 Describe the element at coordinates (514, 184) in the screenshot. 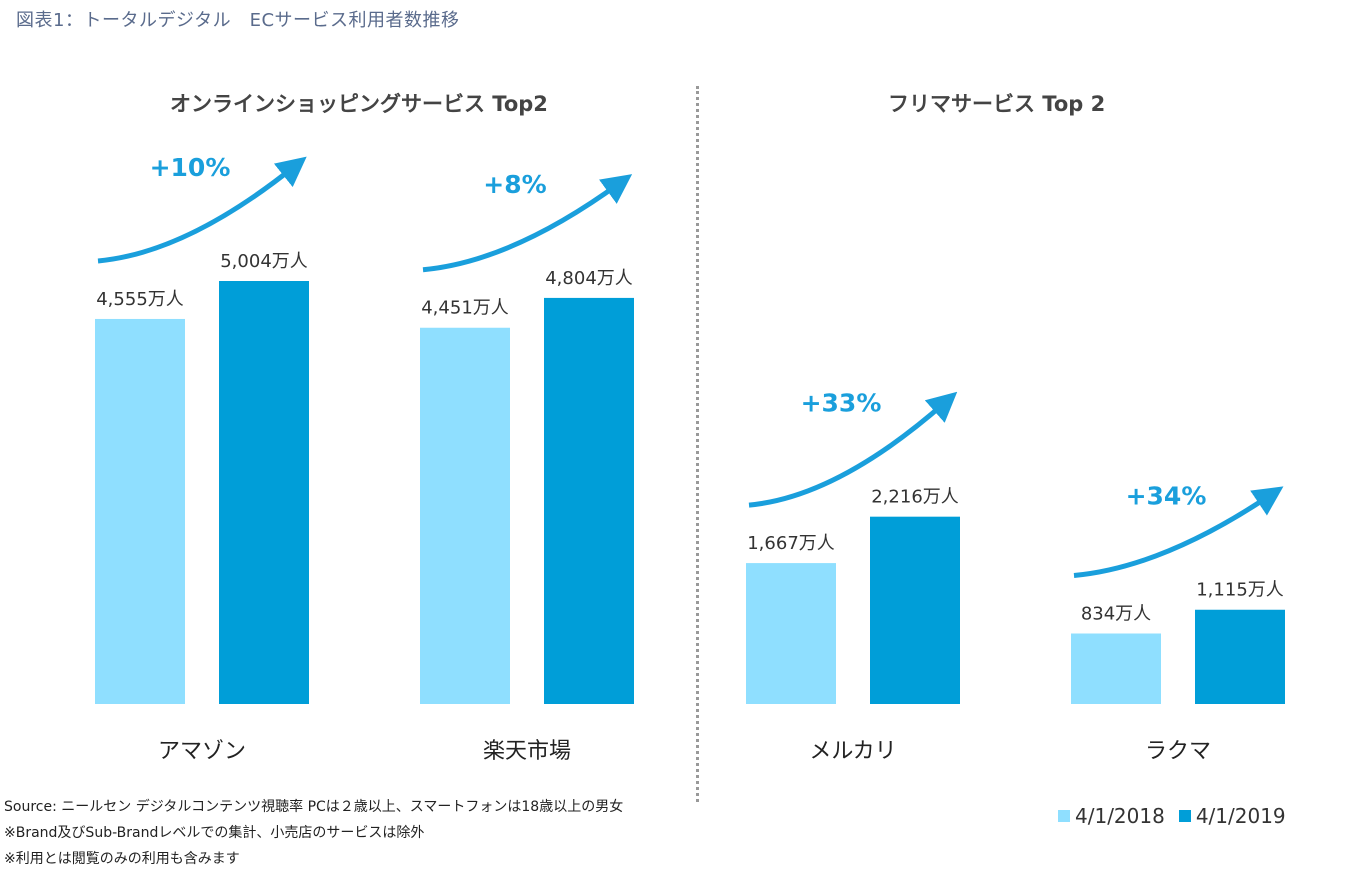

I see `growth-label-rakuten: +8%` at that location.